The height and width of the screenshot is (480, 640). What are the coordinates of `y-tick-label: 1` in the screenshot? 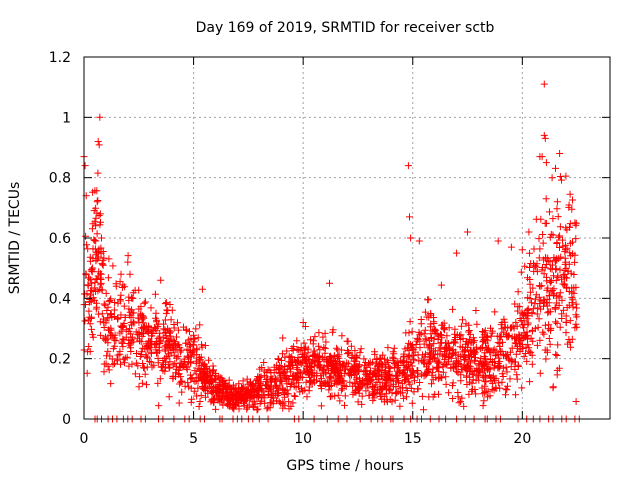 It's located at (66, 118).